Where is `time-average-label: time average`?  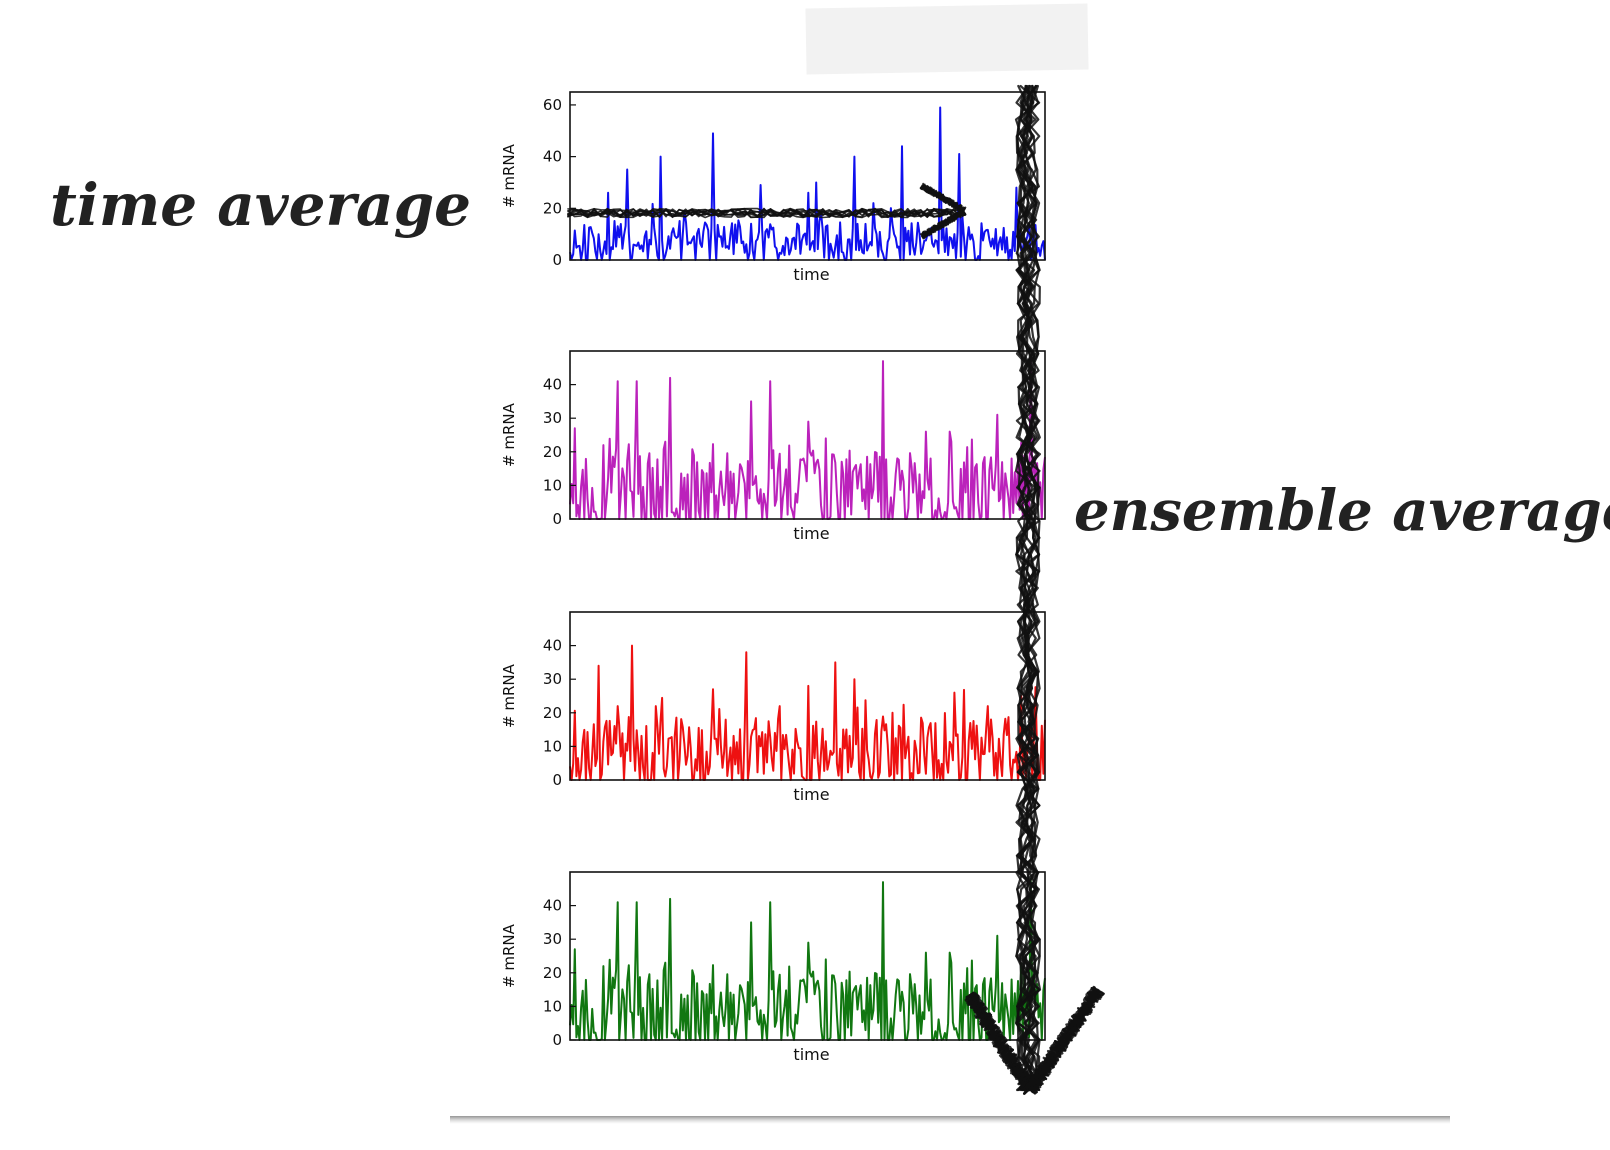
time-average-label: time average is located at coordinates (260, 205).